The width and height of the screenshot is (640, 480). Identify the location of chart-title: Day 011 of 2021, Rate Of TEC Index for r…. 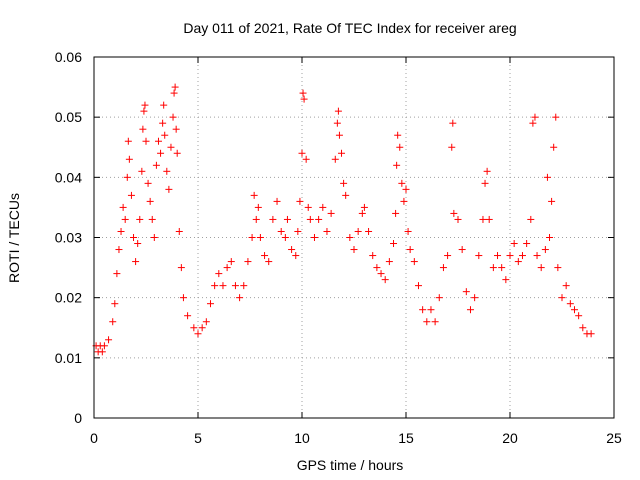
(349, 28).